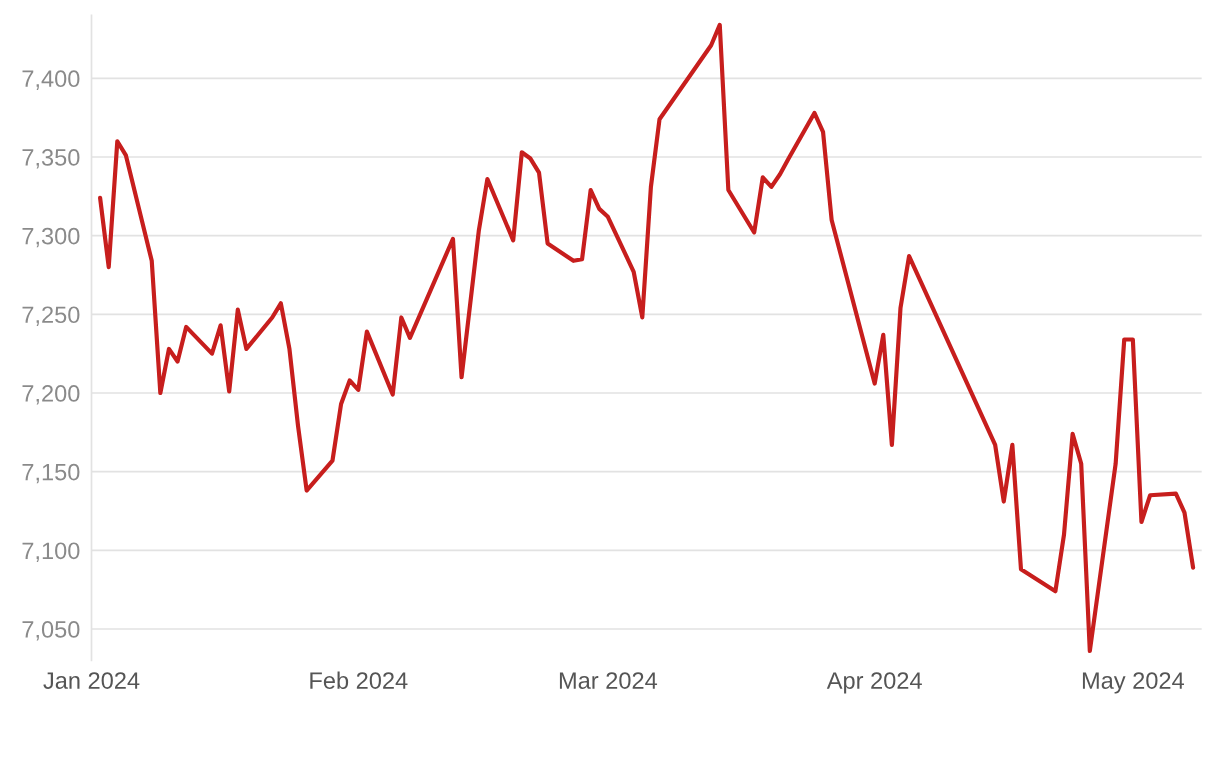 This screenshot has width=1220, height=768. I want to click on x-tick-label: Apr 2024, so click(874, 683).